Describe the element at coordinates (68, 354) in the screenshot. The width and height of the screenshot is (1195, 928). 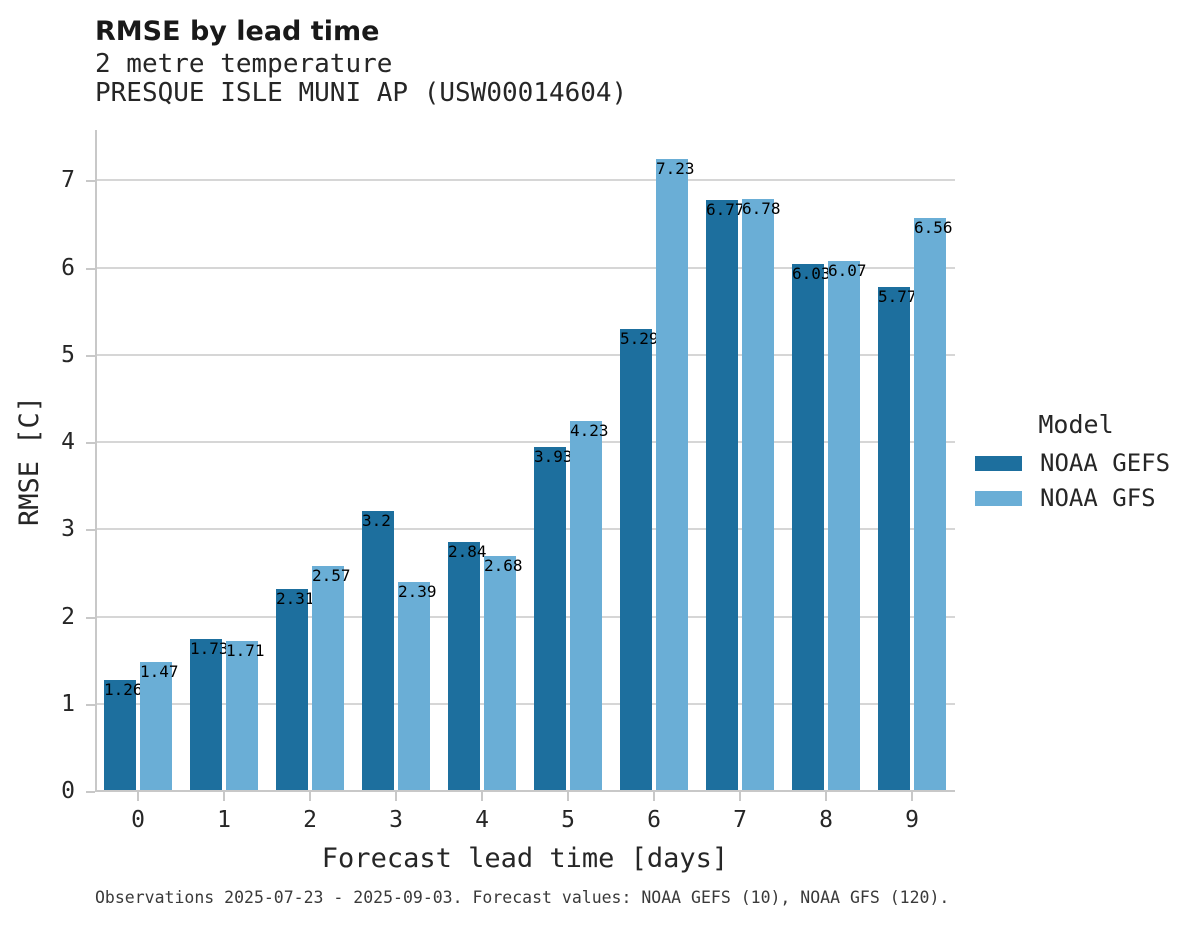
I see `y-tick-label: 5` at that location.